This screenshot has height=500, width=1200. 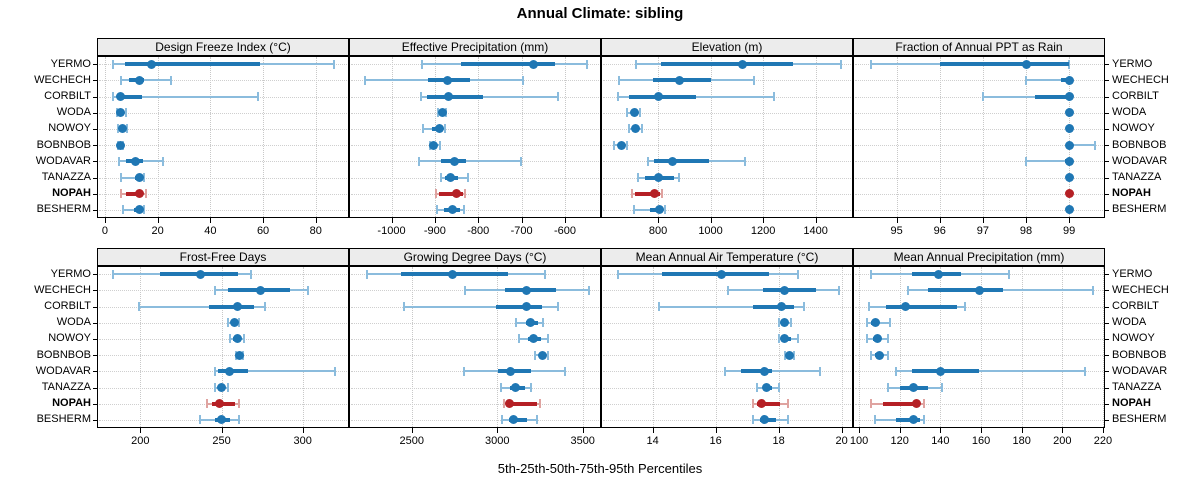 What do you see at coordinates (979, 137) in the screenshot?
I see `panel-plot` at bounding box center [979, 137].